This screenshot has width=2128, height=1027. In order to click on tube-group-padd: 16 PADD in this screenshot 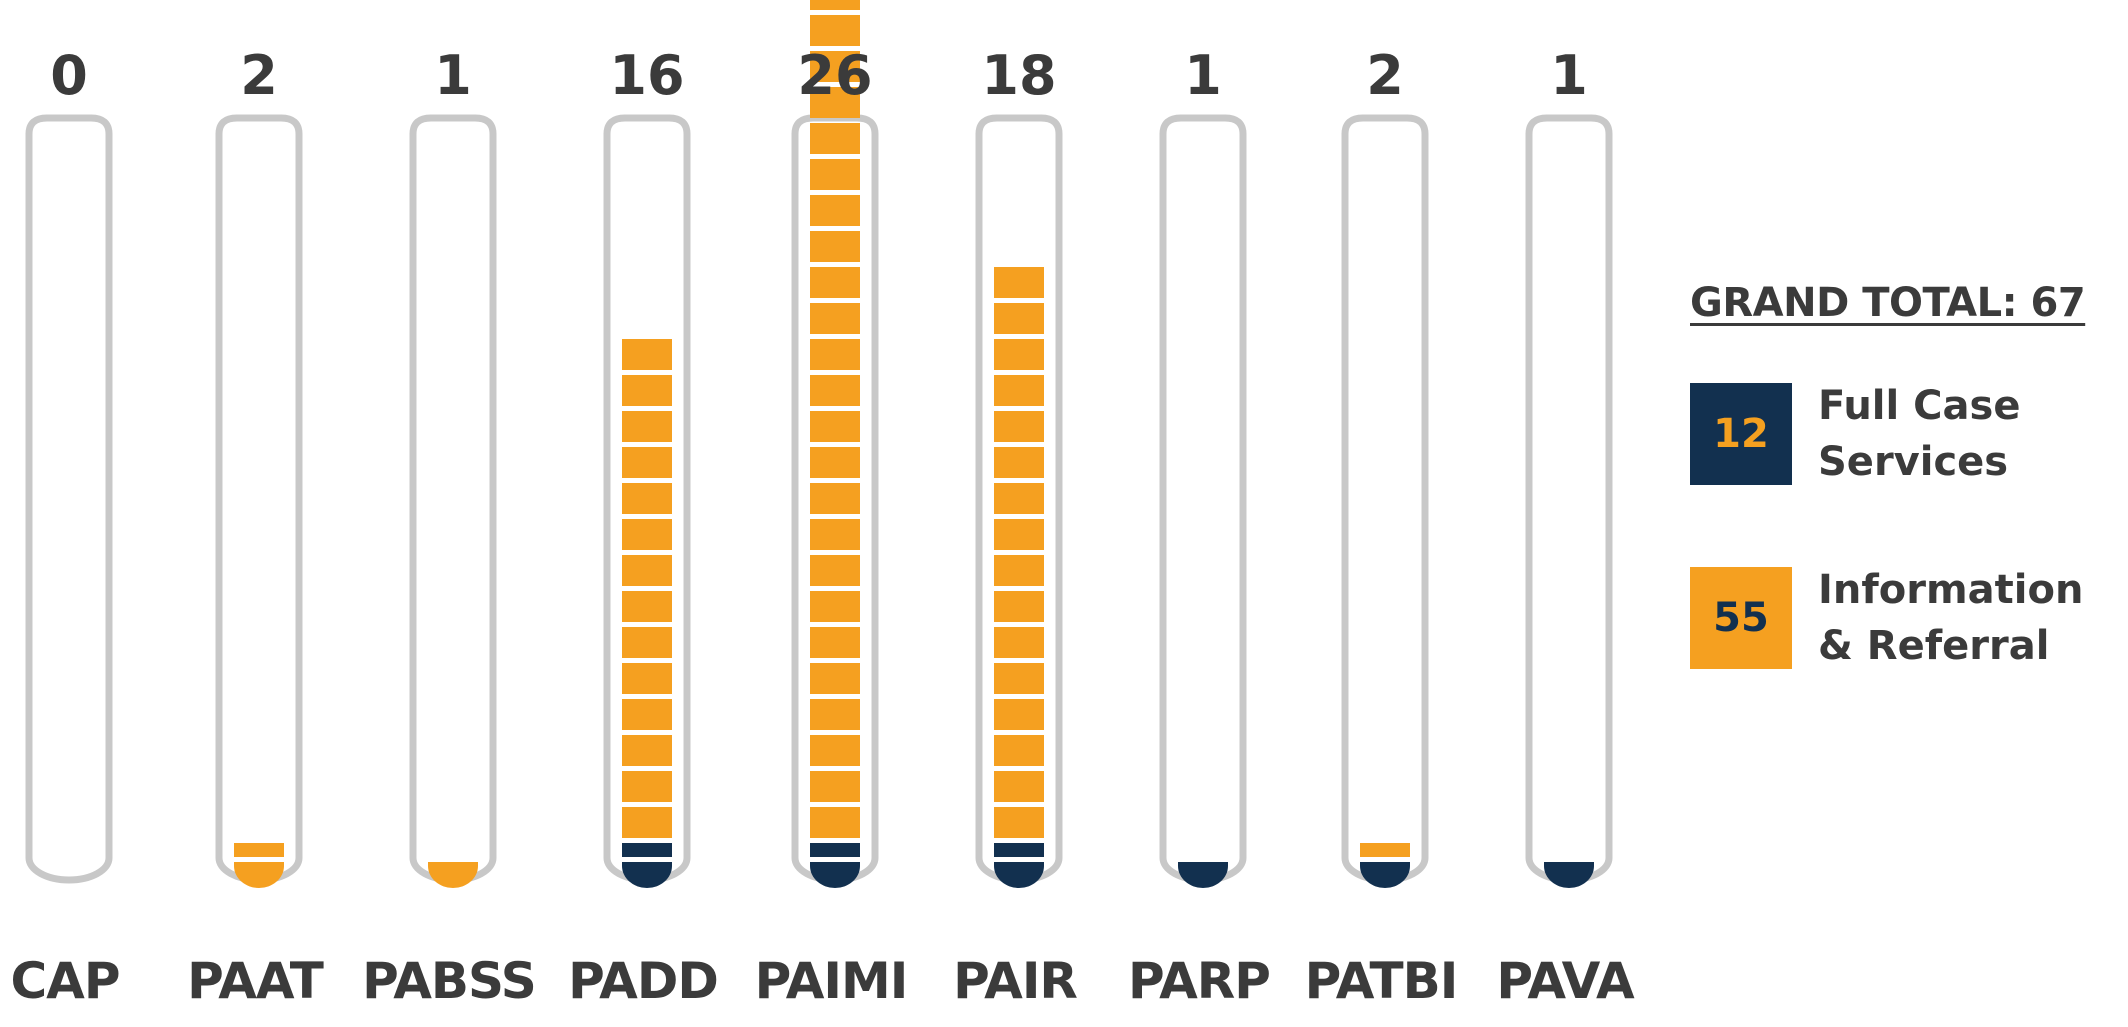, I will do `click(643, 527)`.